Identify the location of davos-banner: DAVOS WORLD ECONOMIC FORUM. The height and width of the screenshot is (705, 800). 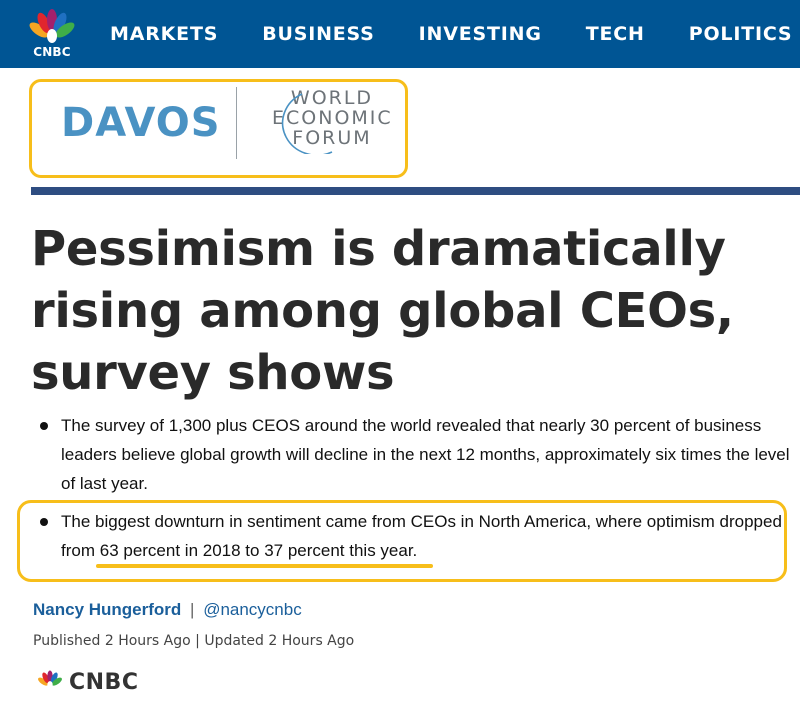
(218, 128).